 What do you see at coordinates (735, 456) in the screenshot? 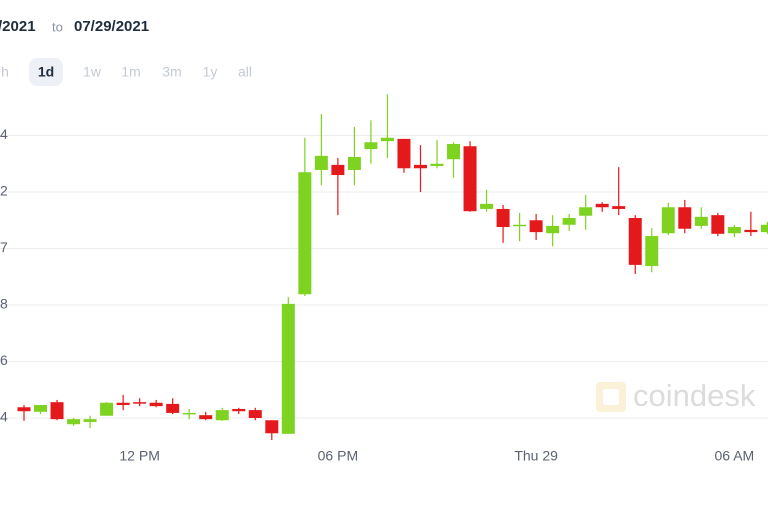
I see `x-tick-label: 06 AM` at bounding box center [735, 456].